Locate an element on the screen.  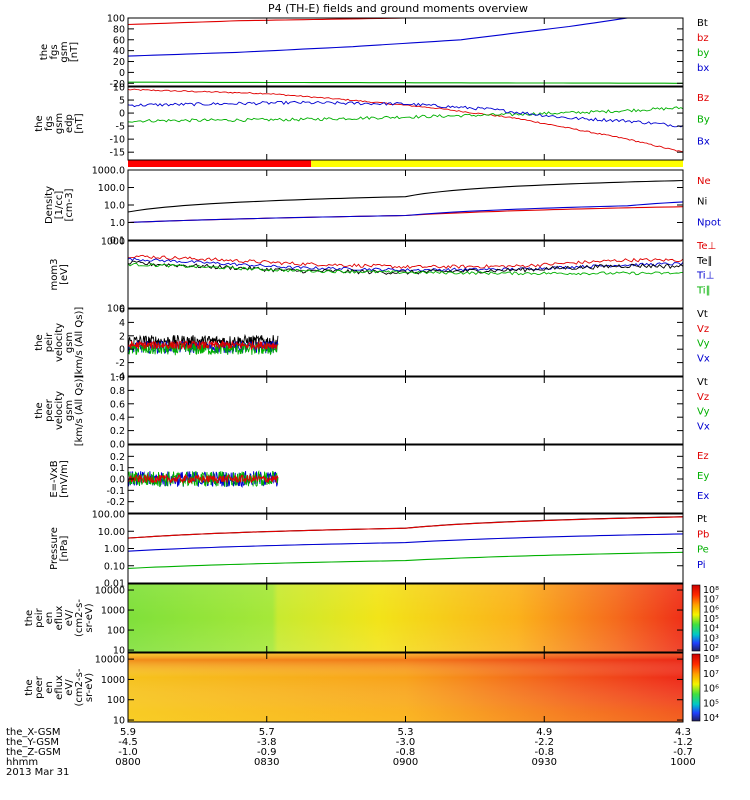
colorbar is located at coordinates (696, 618).